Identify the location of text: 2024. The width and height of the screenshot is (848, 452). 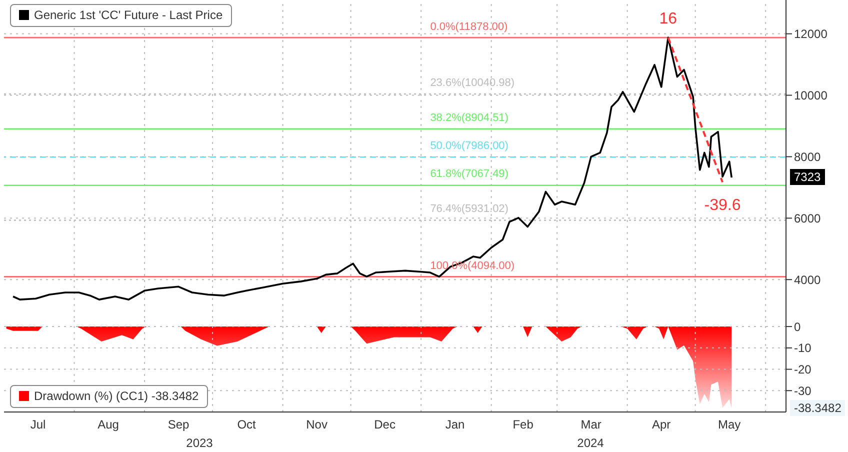
(590, 443).